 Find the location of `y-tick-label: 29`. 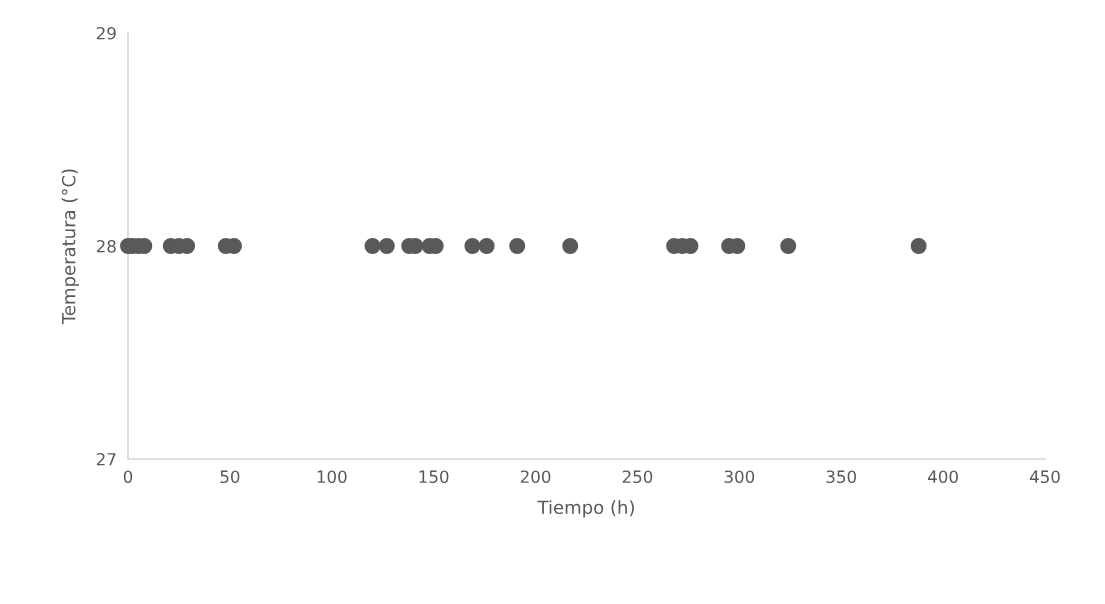

y-tick-label: 29 is located at coordinates (106, 33).